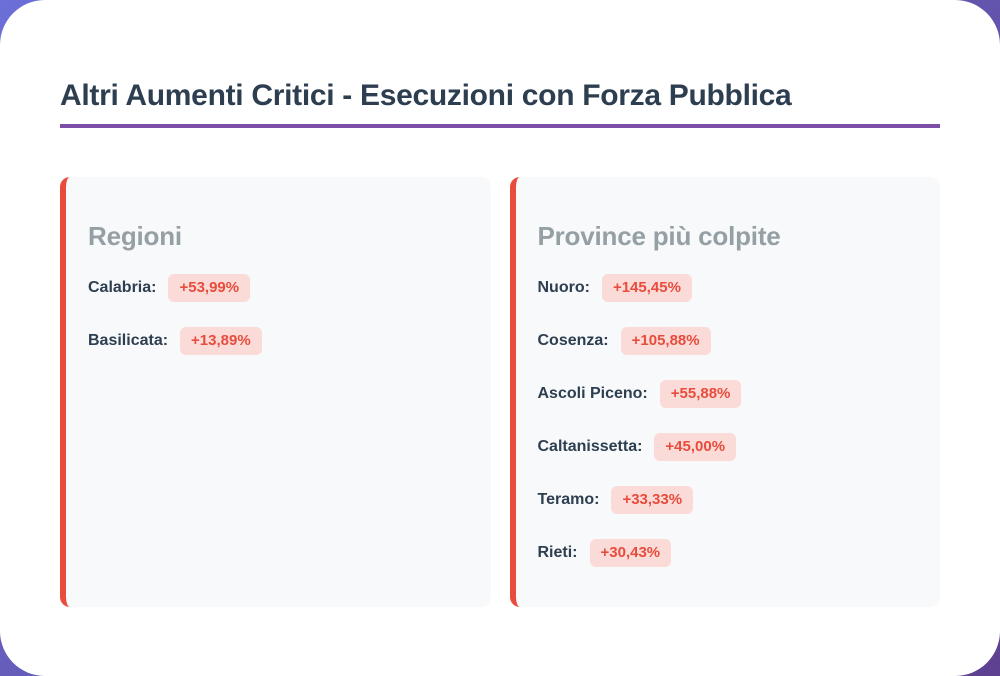  I want to click on stat-value-badge: +13,89%, so click(221, 340).